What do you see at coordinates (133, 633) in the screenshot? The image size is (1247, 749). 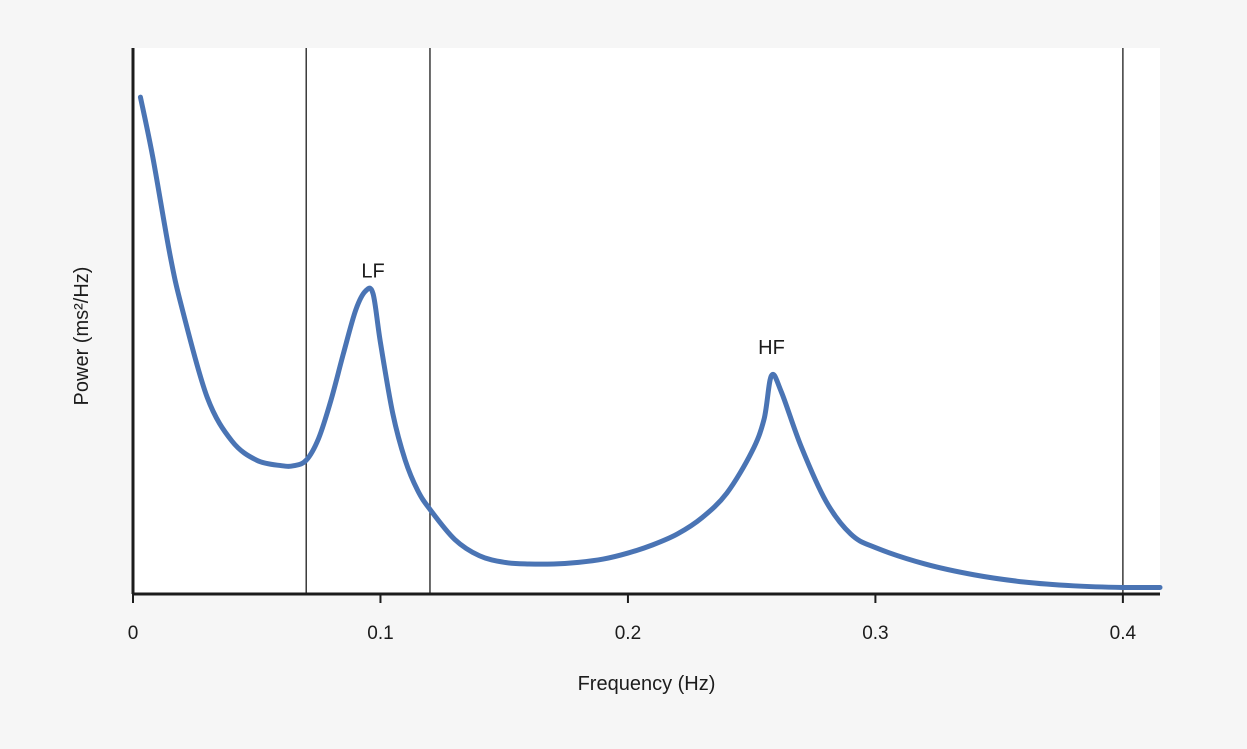 I see `x-tick-label: 0` at bounding box center [133, 633].